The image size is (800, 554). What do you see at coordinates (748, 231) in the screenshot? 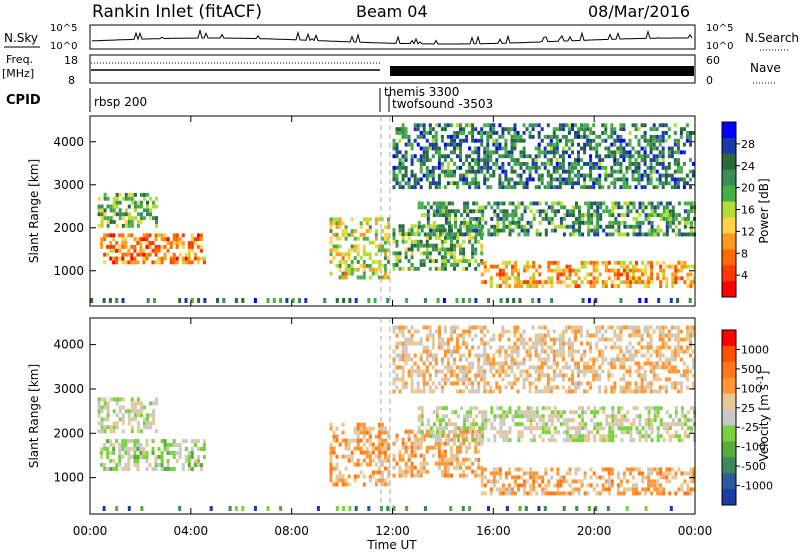
I see `colorbar-tick-label: 12` at bounding box center [748, 231].